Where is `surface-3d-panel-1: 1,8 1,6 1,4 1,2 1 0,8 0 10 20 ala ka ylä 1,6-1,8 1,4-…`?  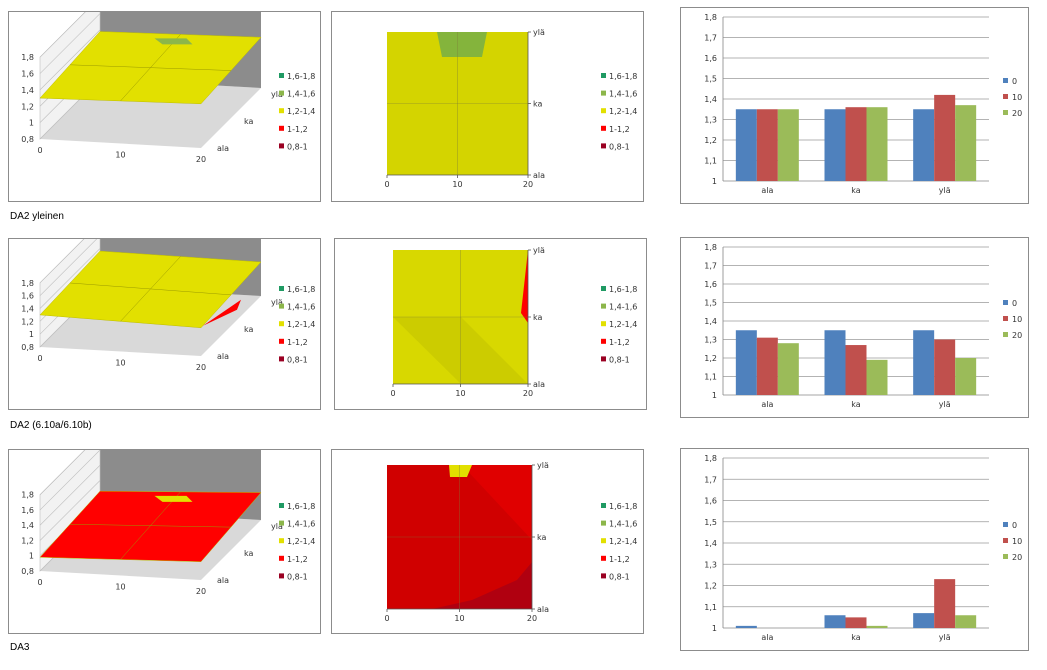 surface-3d-panel-1: 1,8 1,6 1,4 1,2 1 0,8 0 10 20 ala ka ylä 1,6-1,8 1,4-… is located at coordinates (164, 106).